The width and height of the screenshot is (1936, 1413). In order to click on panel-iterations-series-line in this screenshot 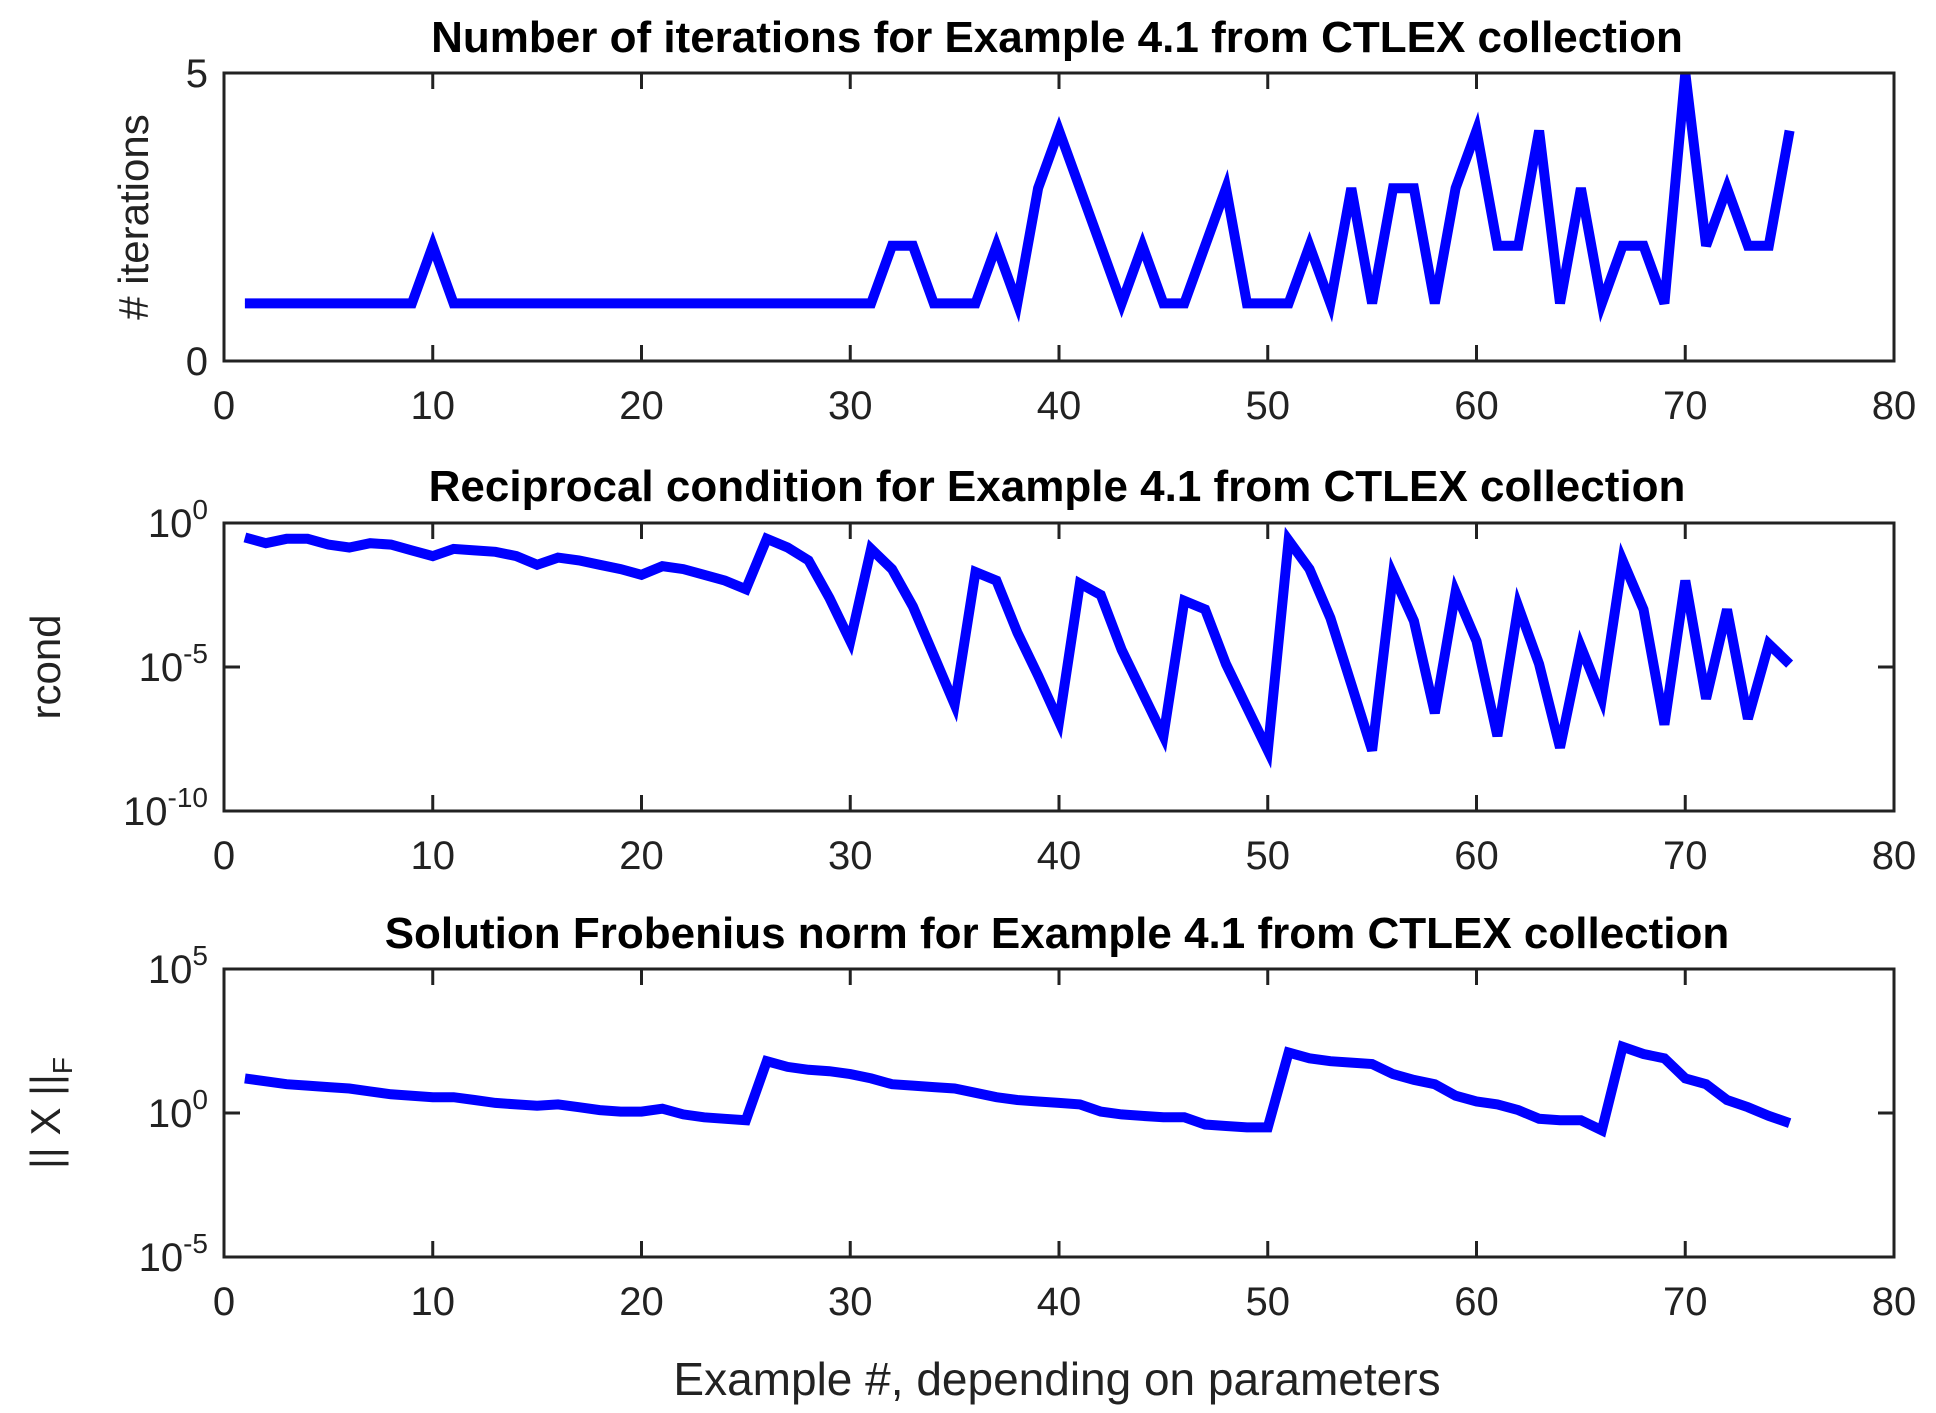, I will do `click(1019, 197)`.